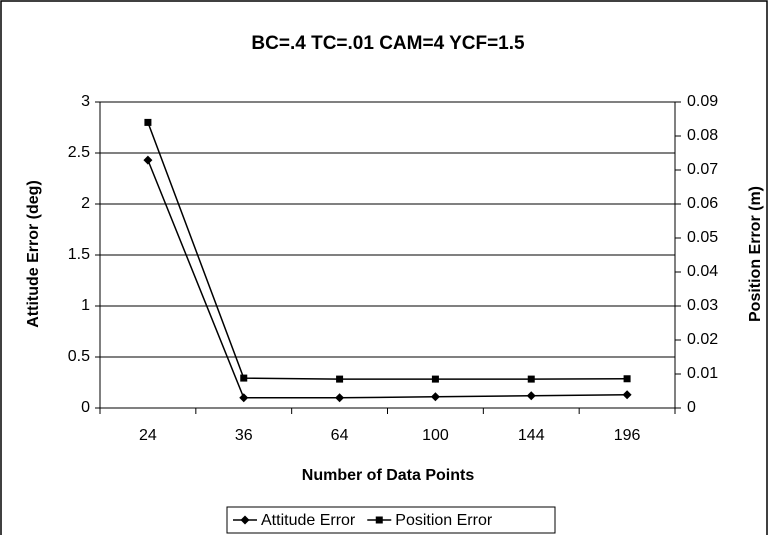 This screenshot has width=770, height=535. What do you see at coordinates (702, 305) in the screenshot?
I see `y2-tick-label: 0.03` at bounding box center [702, 305].